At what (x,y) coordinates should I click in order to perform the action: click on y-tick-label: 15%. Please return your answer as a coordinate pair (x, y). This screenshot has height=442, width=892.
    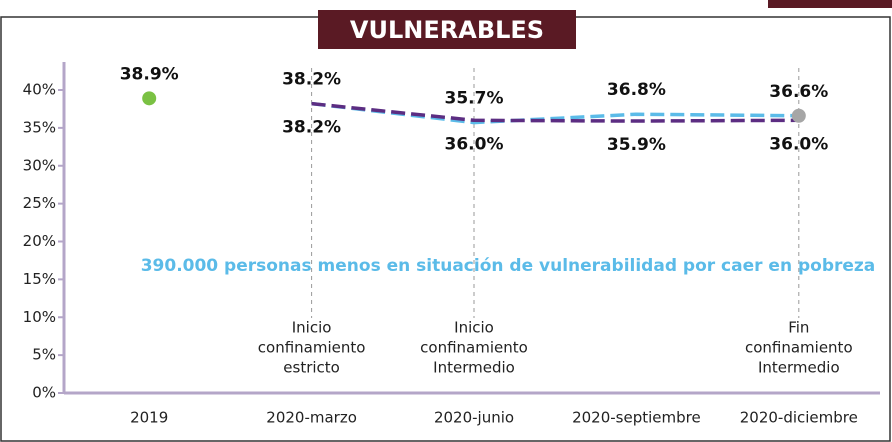
    Looking at the image, I should click on (39, 279).